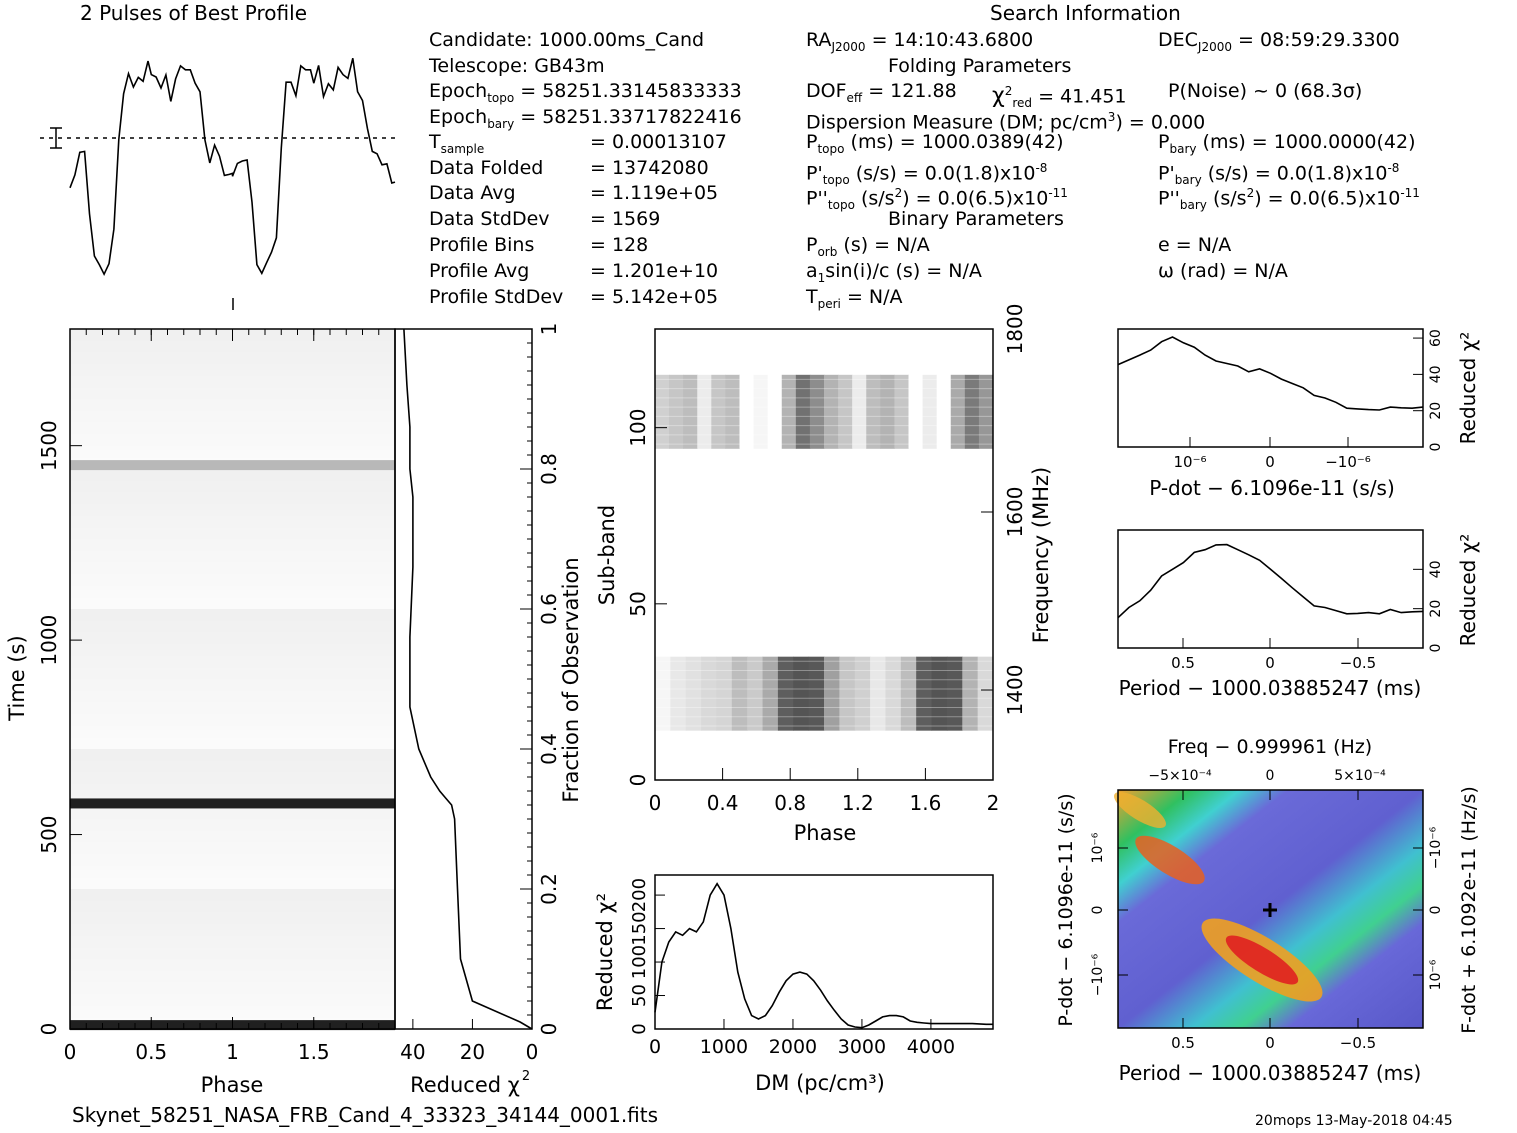 The height and width of the screenshot is (1133, 1517). I want to click on subband-xtick-label: 1.2, so click(858, 803).